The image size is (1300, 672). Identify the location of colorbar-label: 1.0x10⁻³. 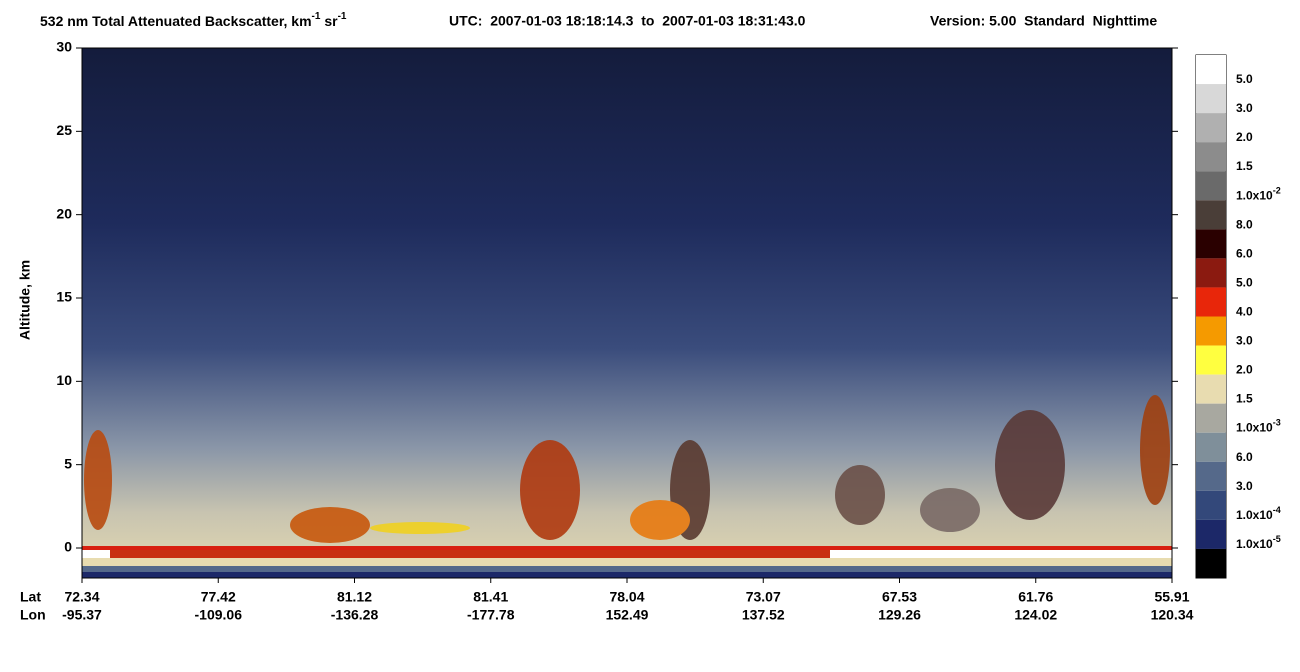
(1258, 426).